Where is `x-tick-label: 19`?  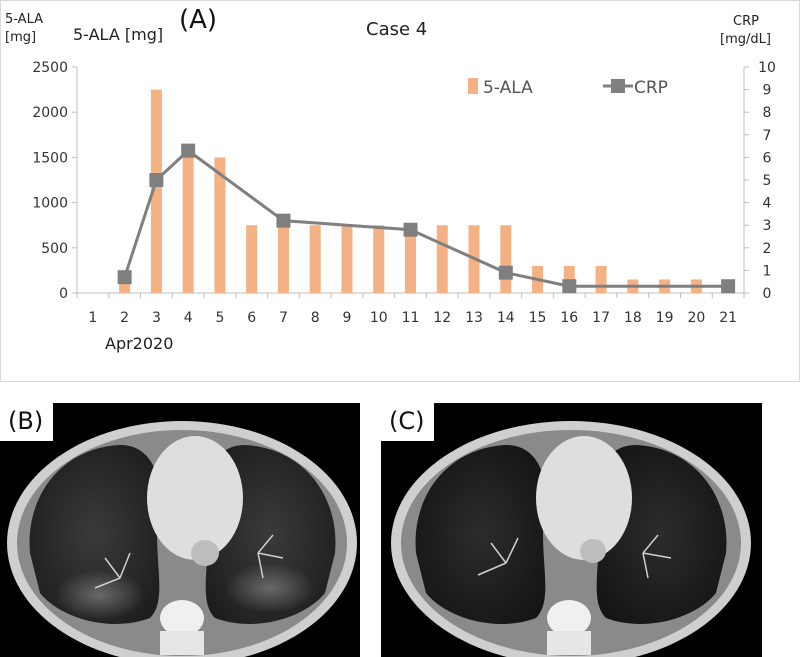 x-tick-label: 19 is located at coordinates (665, 318).